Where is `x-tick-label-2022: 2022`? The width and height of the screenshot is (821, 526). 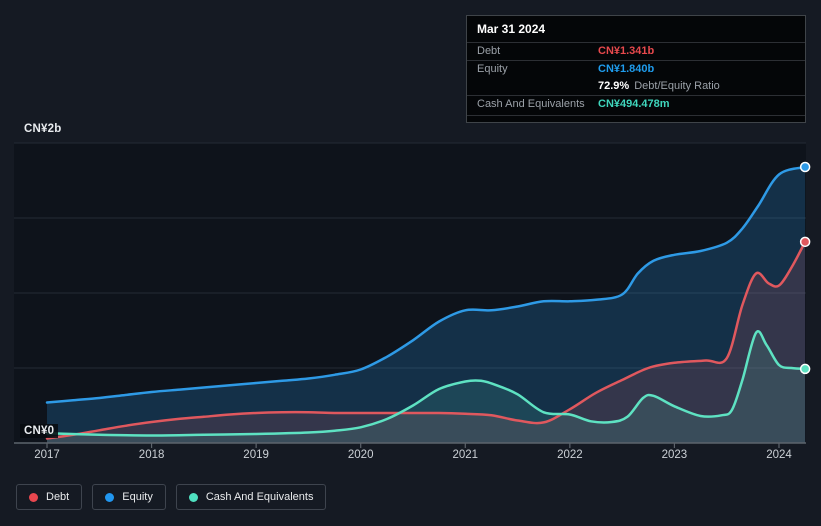
x-tick-label-2022: 2022 is located at coordinates (570, 455).